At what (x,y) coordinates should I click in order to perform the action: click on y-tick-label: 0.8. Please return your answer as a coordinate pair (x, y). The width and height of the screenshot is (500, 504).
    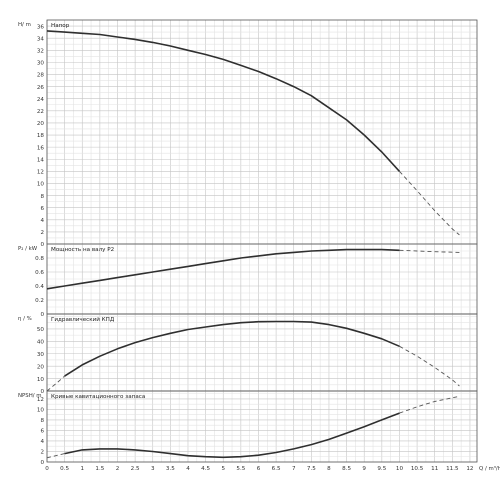
    Looking at the image, I should click on (39, 259).